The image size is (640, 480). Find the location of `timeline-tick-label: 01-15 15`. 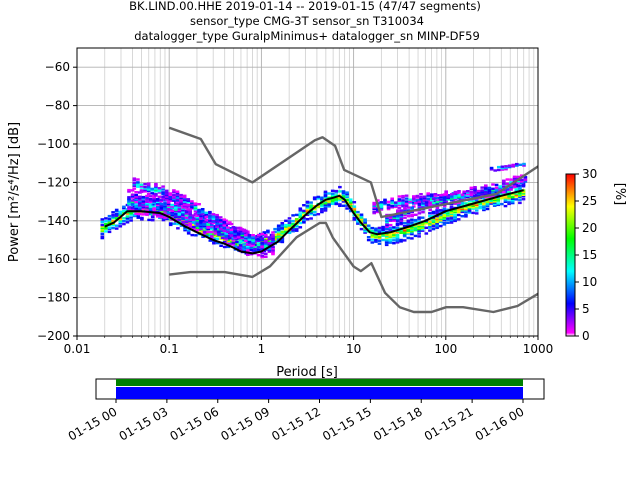

timeline-tick-label: 01-15 15 is located at coordinates (347, 423).